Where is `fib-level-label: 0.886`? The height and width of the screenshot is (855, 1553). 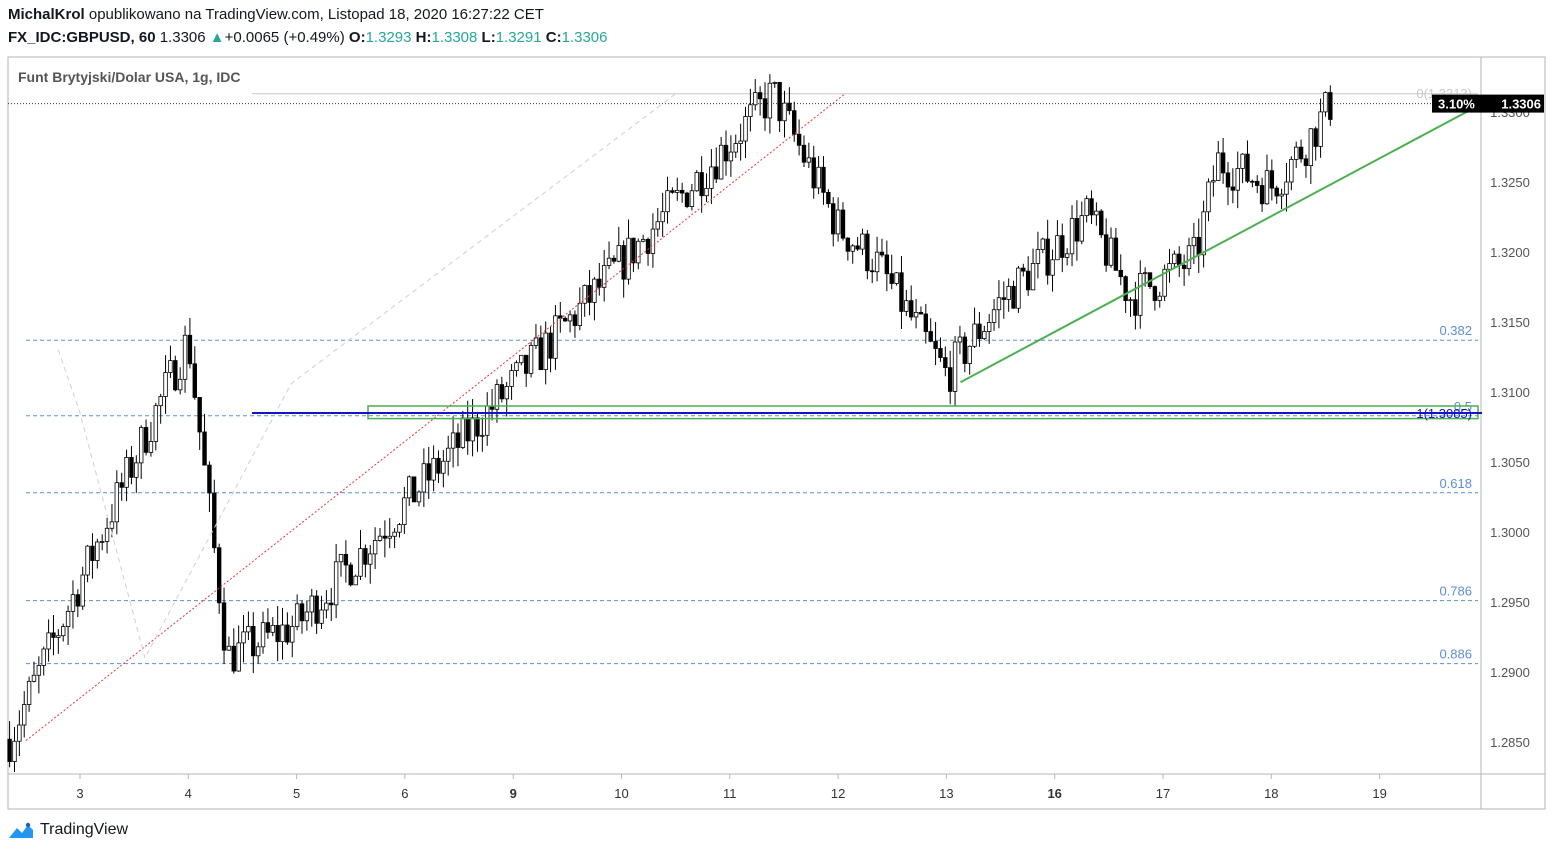 fib-level-label: 0.886 is located at coordinates (1455, 654).